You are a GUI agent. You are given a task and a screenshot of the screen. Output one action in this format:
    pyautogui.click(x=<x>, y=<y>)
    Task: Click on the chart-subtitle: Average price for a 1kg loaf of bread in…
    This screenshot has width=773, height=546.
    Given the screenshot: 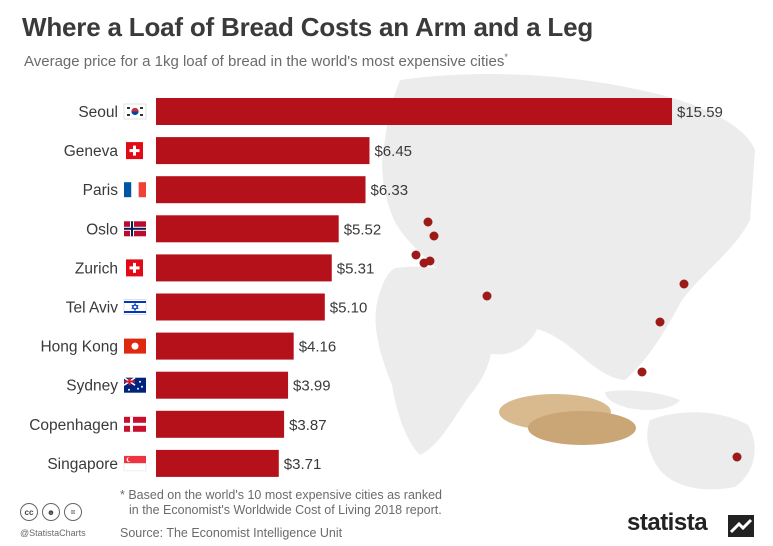 What is the action you would take?
    pyautogui.click(x=266, y=61)
    